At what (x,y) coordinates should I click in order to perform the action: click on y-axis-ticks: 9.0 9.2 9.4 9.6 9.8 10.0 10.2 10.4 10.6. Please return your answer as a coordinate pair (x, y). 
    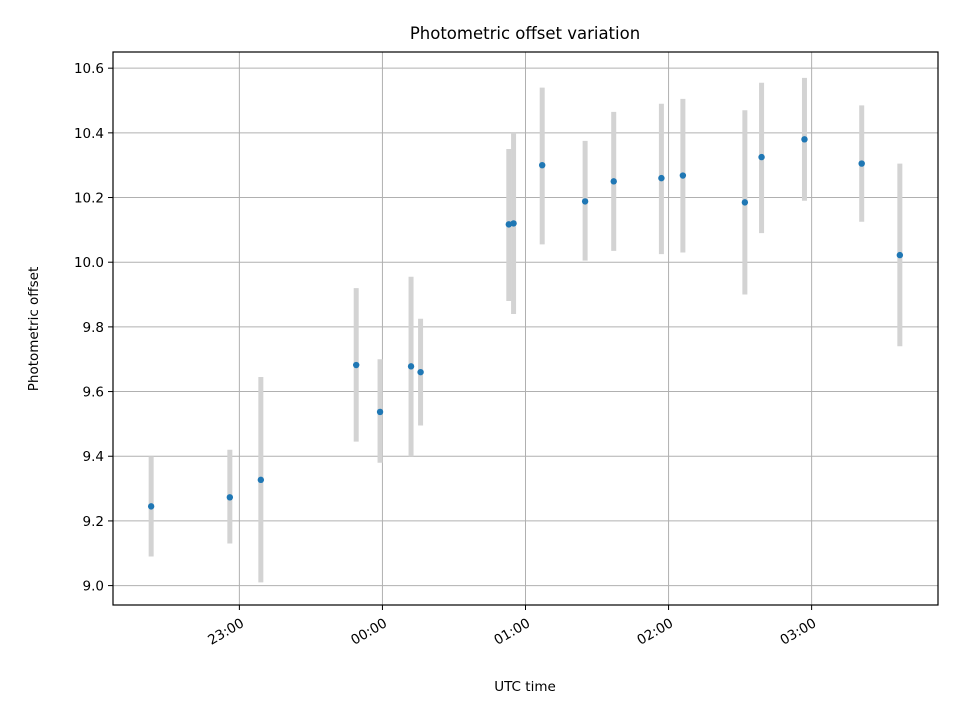
    Looking at the image, I should click on (93, 328).